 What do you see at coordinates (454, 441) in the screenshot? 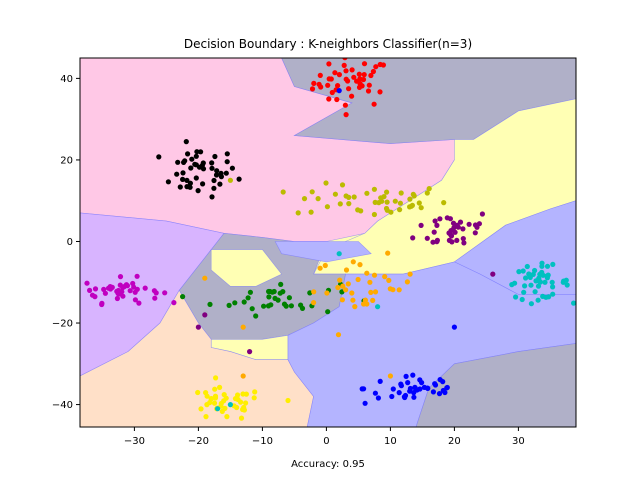
I see `x-tick-label: 20` at bounding box center [454, 441].